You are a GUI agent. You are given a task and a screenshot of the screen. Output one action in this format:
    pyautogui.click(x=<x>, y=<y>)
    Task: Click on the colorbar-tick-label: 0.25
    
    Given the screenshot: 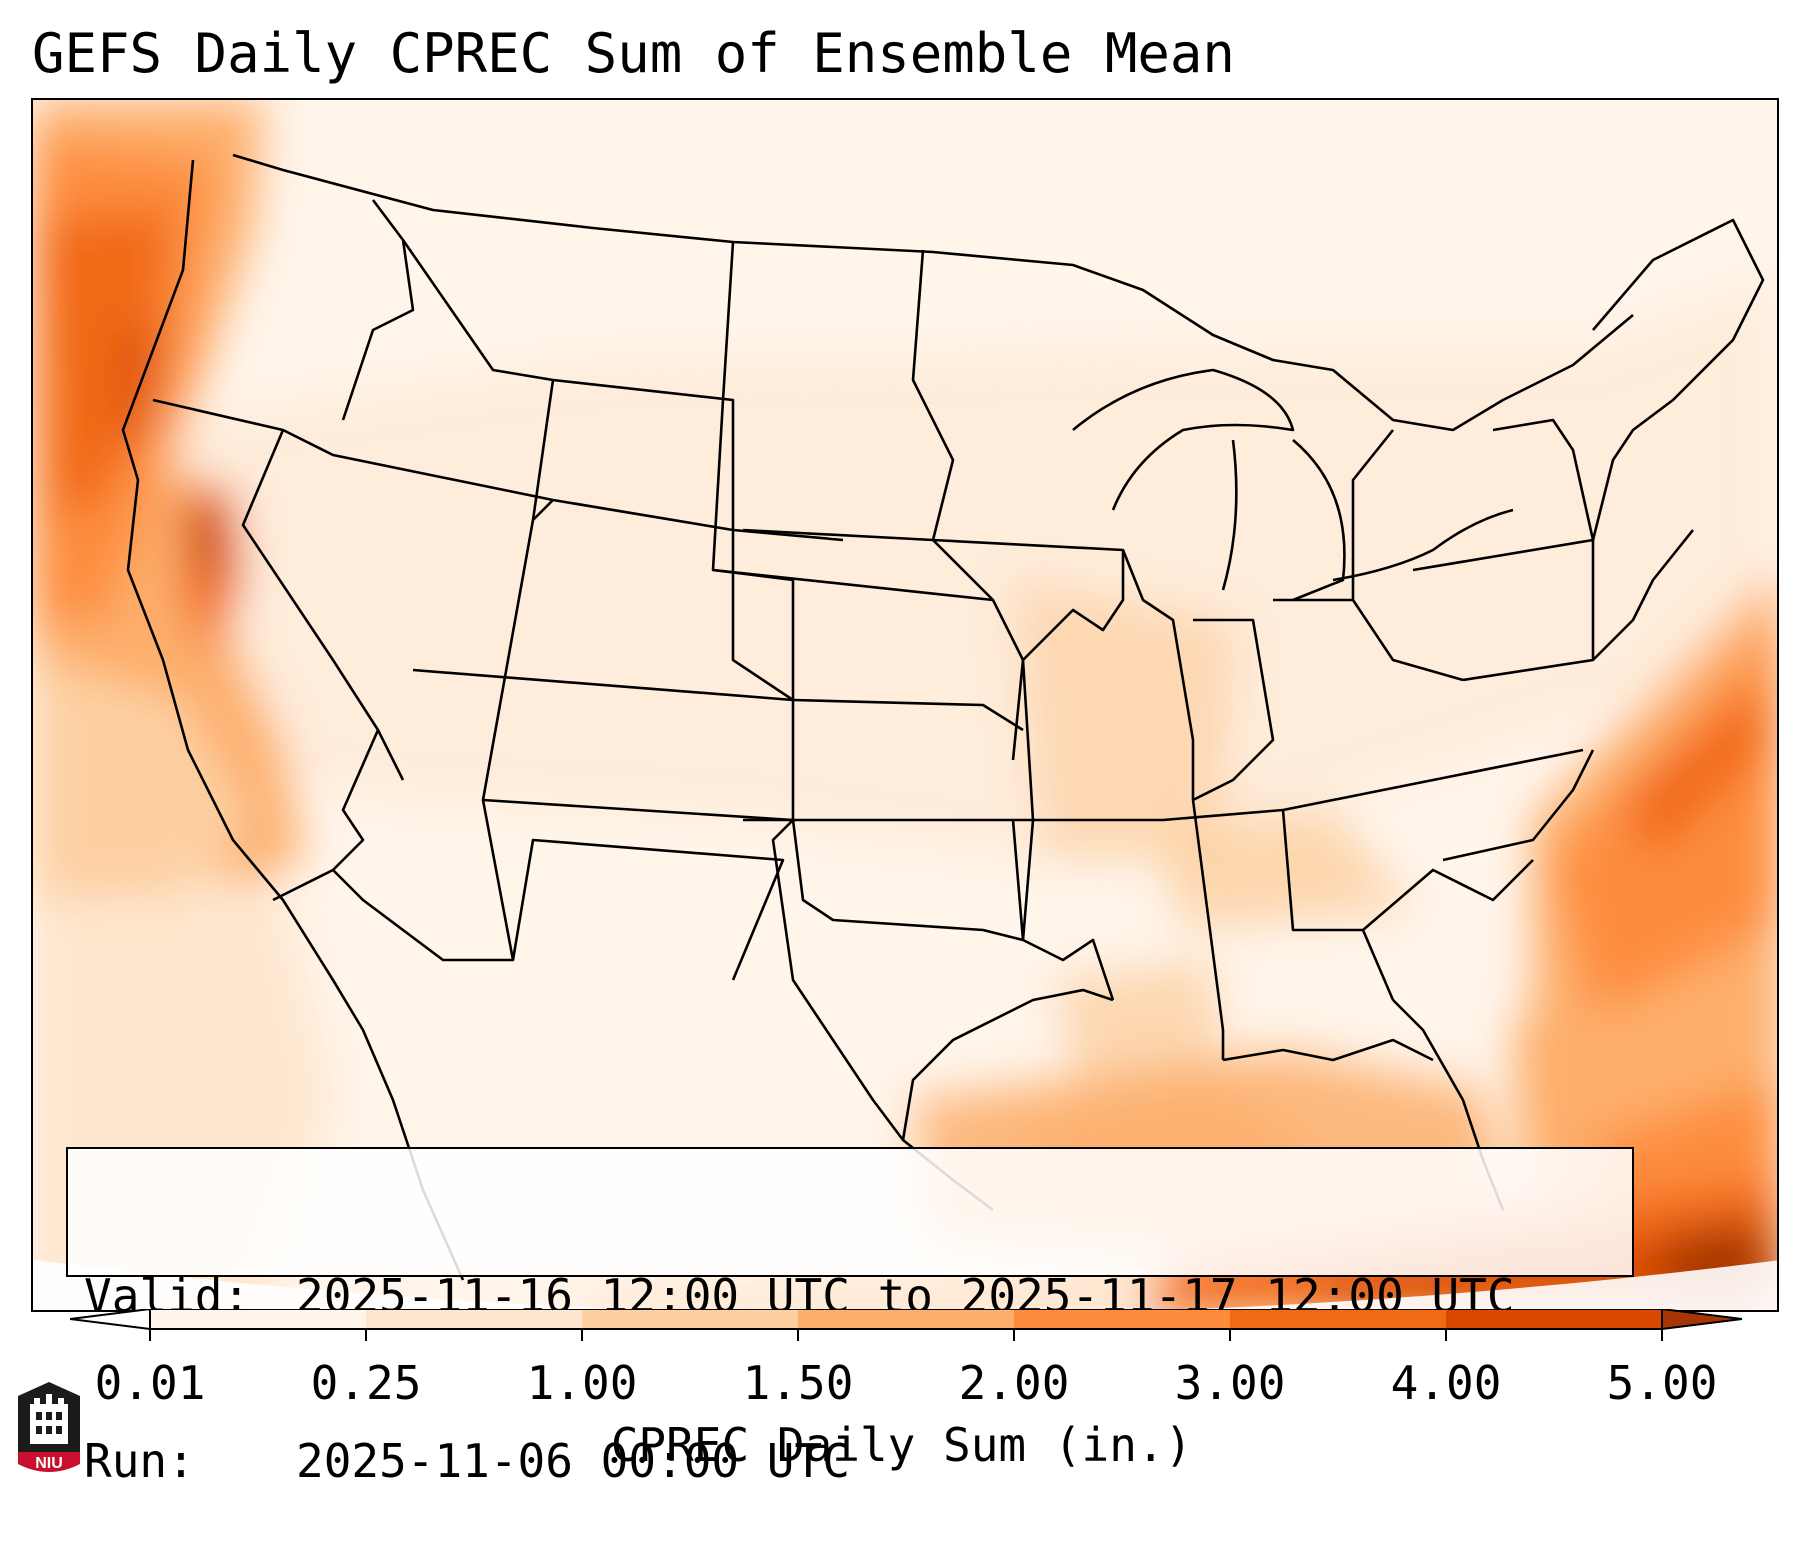 What is the action you would take?
    pyautogui.click(x=366, y=1383)
    